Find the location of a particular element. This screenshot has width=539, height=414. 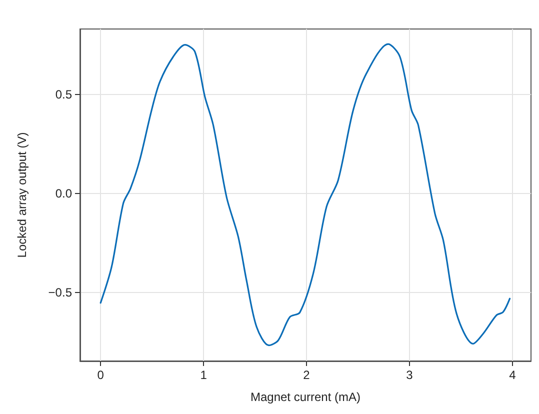

x-tick-label: 4 is located at coordinates (512, 375).